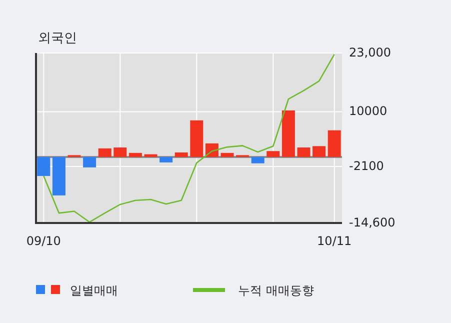  I want to click on y-tick-label: -14,600, so click(372, 222).